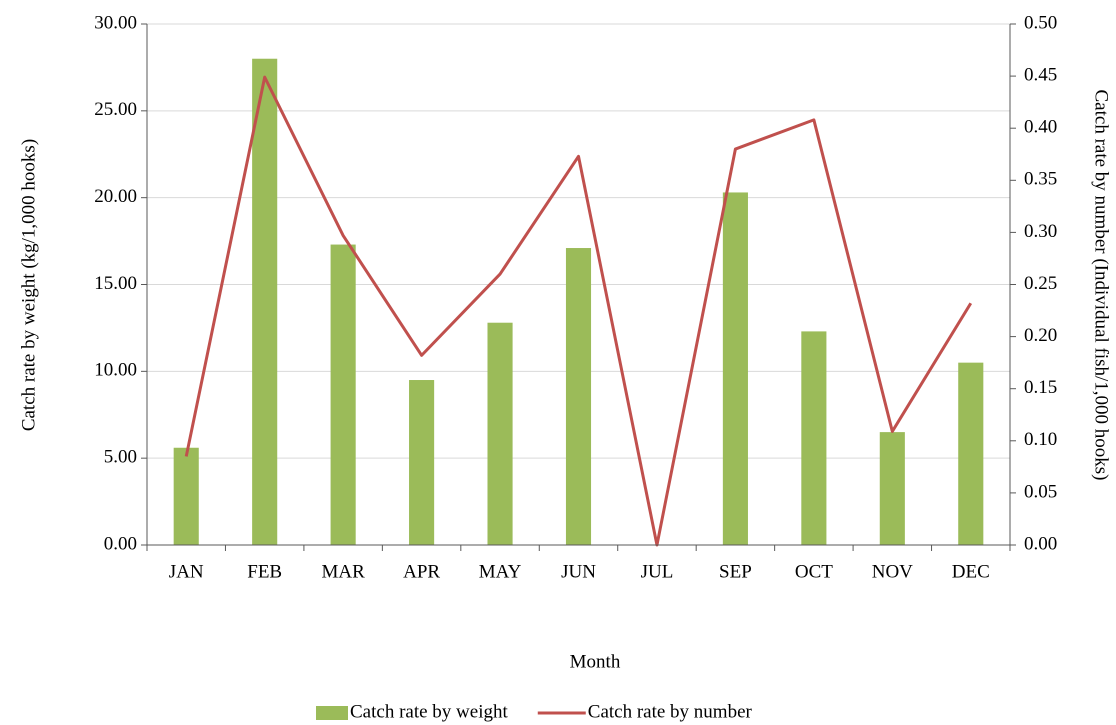 The width and height of the screenshot is (1116, 725). I want to click on y2-tick-label: 0.00, so click(1040, 543).